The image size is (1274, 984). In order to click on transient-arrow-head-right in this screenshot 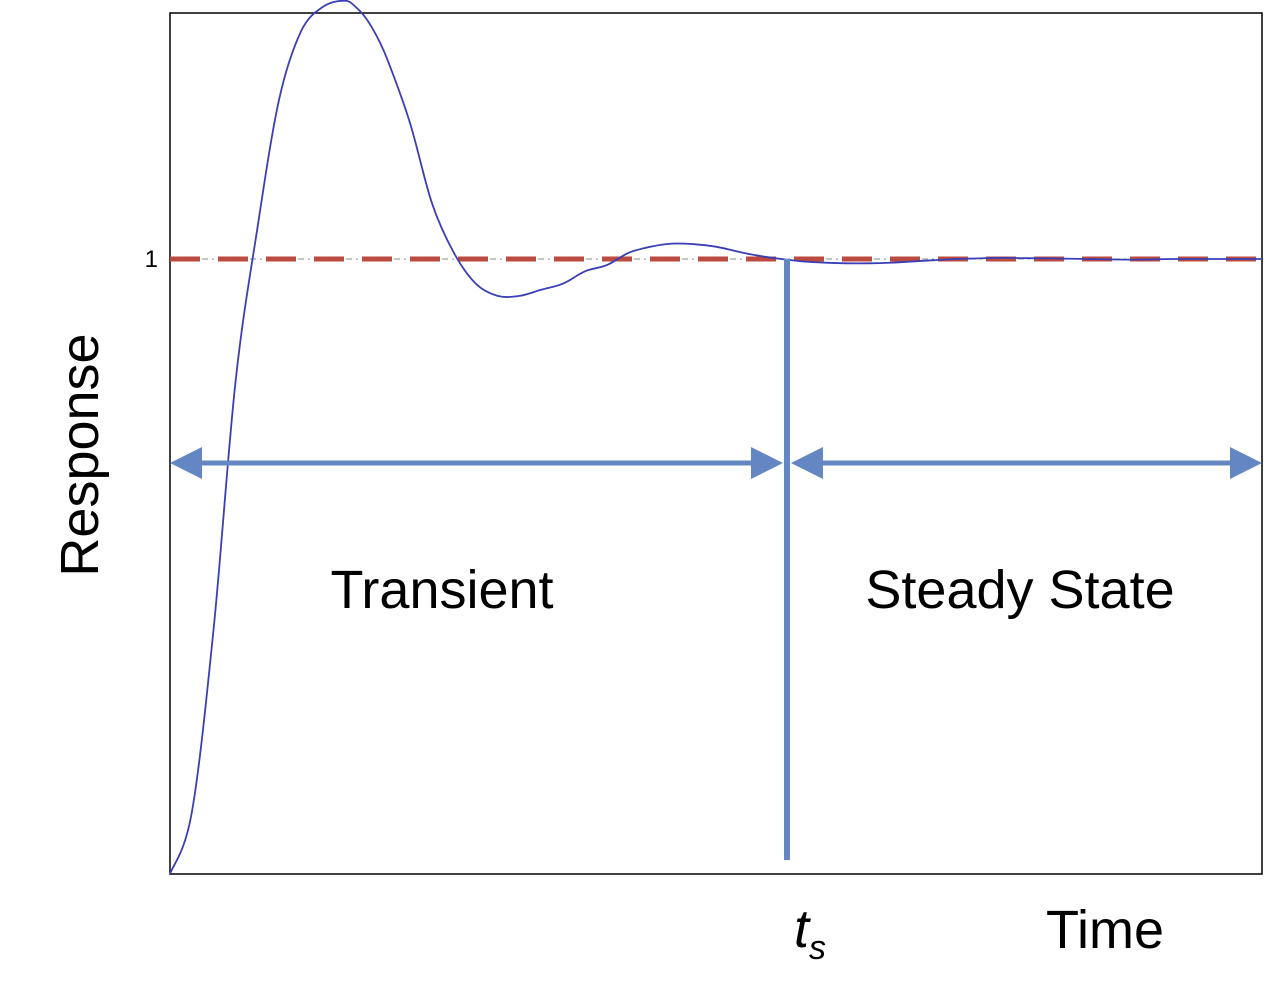, I will do `click(766, 463)`.